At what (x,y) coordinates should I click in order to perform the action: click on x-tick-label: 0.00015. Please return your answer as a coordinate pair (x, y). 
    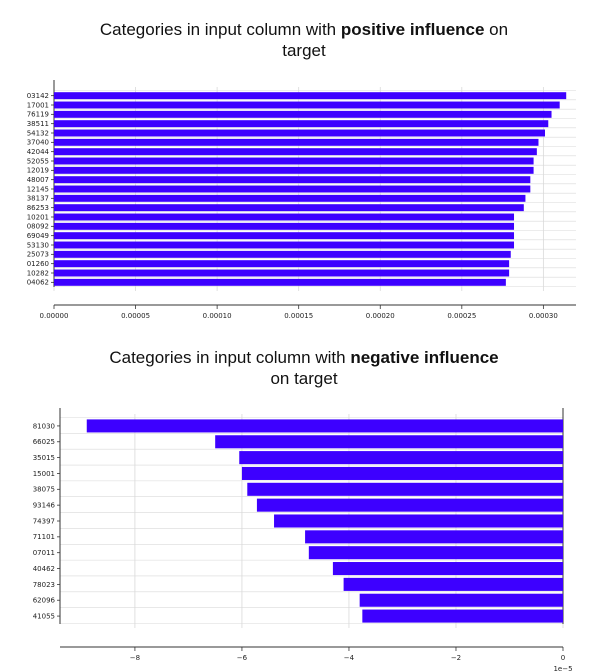
    Looking at the image, I should click on (298, 316).